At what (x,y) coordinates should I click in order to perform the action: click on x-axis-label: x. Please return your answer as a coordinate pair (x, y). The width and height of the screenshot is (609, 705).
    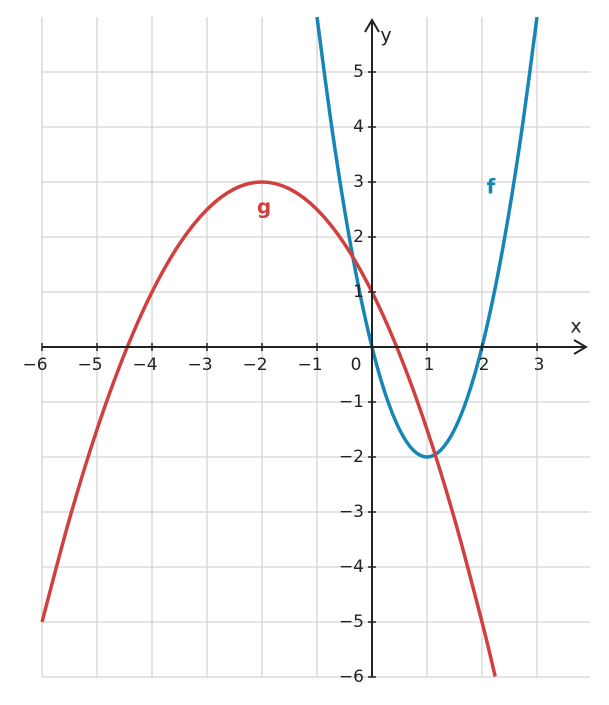
    Looking at the image, I should click on (575, 327).